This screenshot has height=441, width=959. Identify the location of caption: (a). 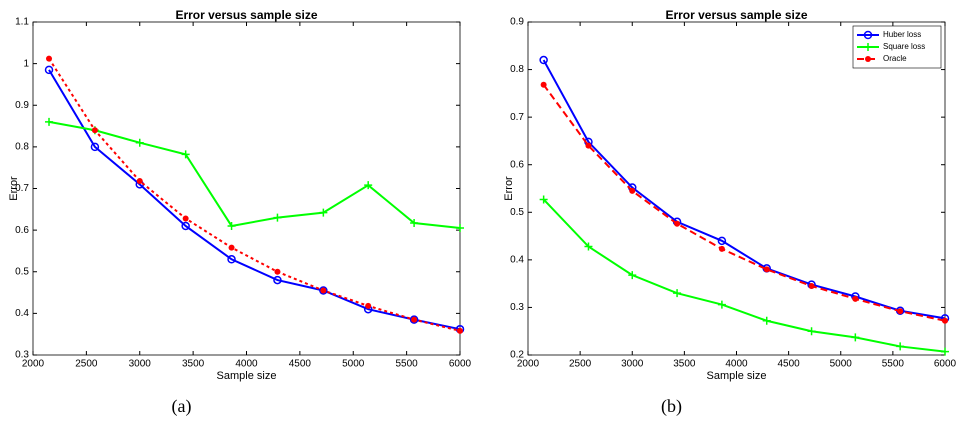
(182, 406).